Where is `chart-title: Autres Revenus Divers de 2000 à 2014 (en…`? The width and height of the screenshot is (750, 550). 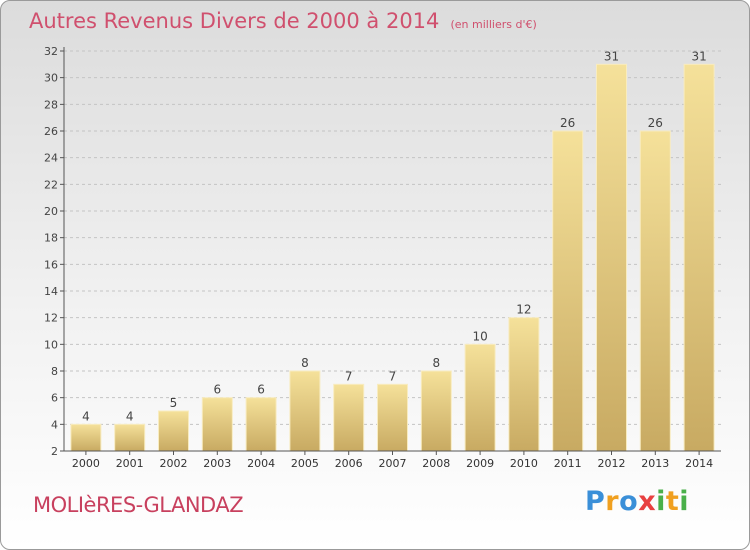
chart-title: Autres Revenus Divers de 2000 à 2014 (en… is located at coordinates (283, 21).